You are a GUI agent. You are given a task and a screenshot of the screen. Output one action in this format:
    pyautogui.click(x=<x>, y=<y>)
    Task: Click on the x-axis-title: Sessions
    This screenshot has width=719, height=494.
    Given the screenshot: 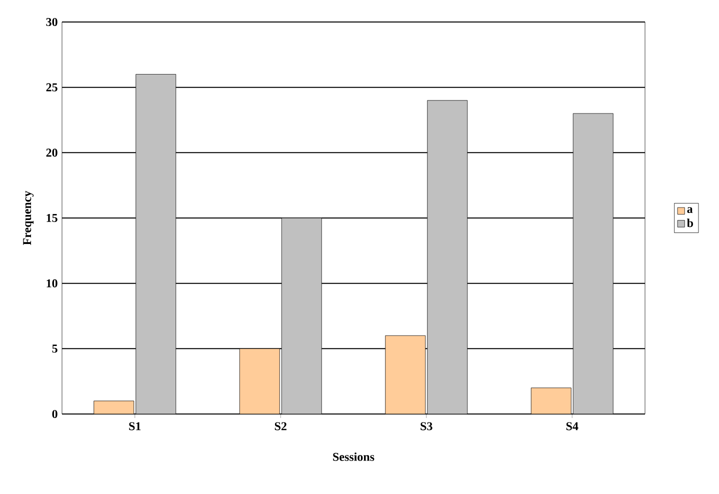 What is the action you would take?
    pyautogui.click(x=353, y=456)
    